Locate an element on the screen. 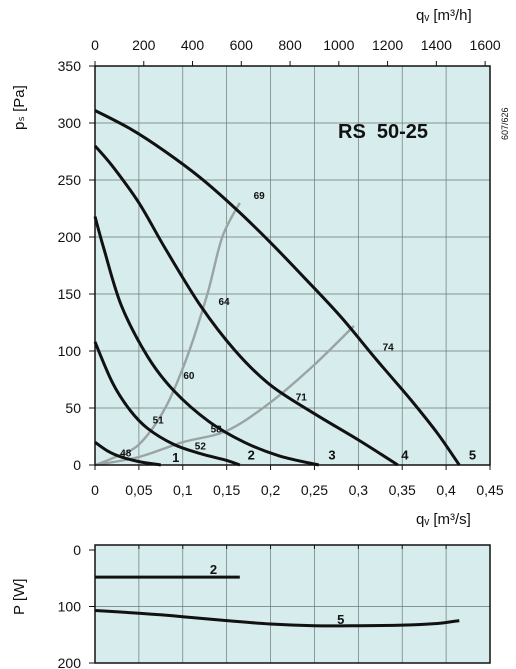  pressure-curve-label: 1 is located at coordinates (175, 457).